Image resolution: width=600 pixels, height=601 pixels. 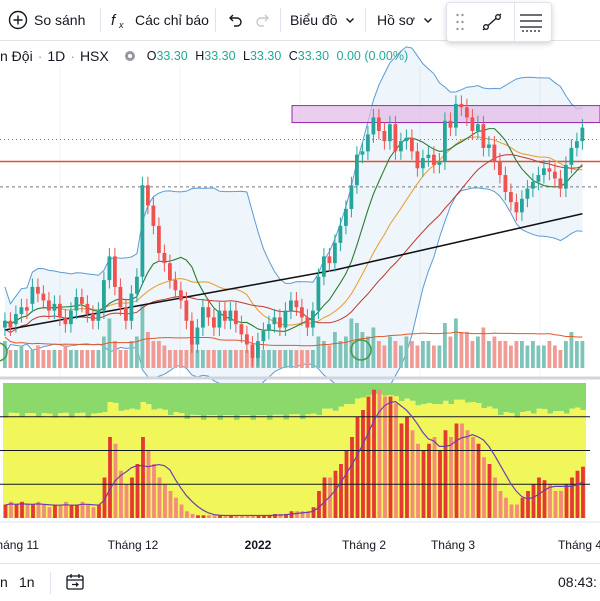 What do you see at coordinates (492, 22) in the screenshot?
I see `trend-line-icon` at bounding box center [492, 22].